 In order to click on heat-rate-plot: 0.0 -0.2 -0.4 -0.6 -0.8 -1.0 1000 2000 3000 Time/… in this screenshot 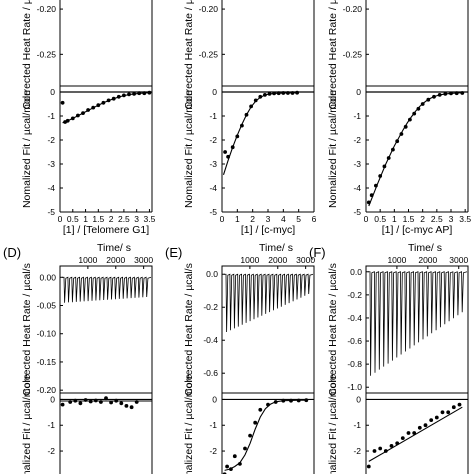, I will do `click(398, 319)`.